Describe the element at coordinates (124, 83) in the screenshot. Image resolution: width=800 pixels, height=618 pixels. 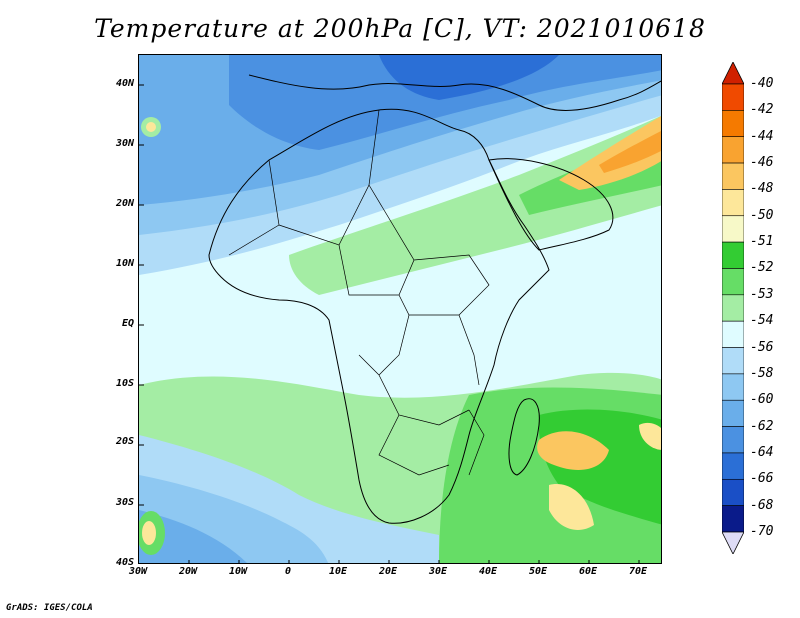
I see `lat-label-40n: 40N` at that location.